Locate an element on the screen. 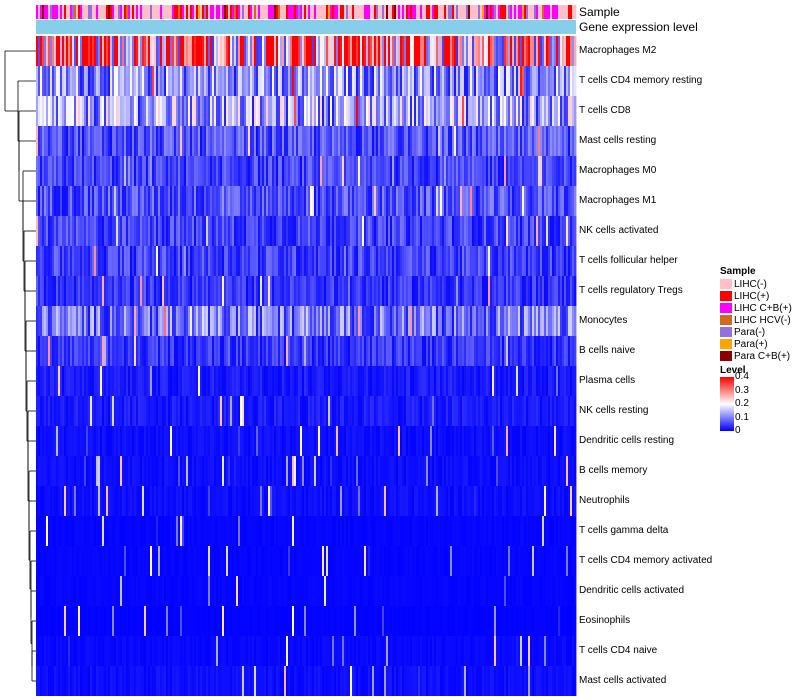  heatmap-row is located at coordinates (306, 81).